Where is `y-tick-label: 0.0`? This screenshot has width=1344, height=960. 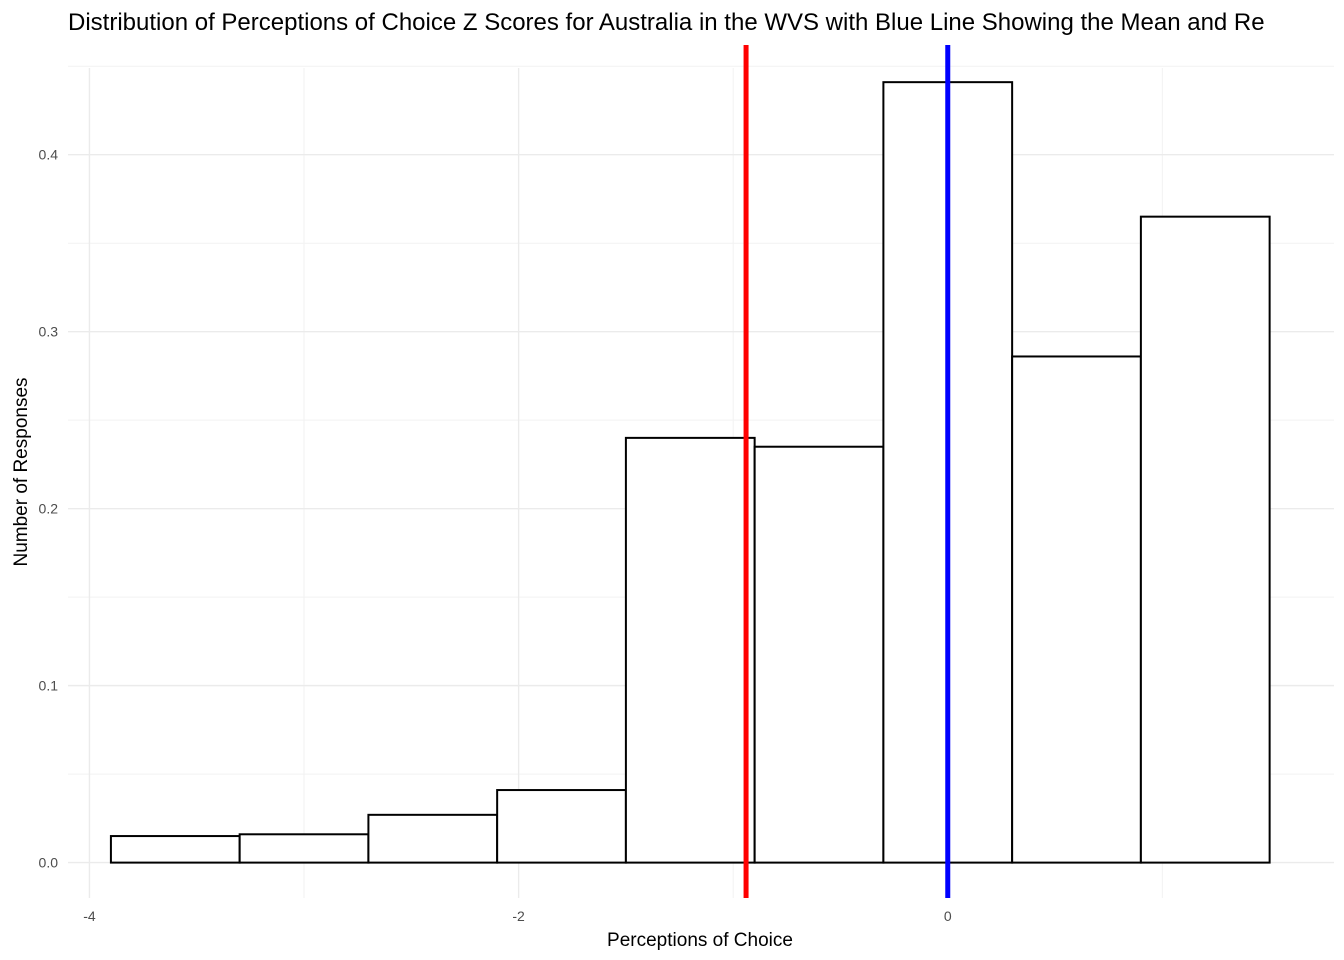
y-tick-label: 0.0 is located at coordinates (49, 863).